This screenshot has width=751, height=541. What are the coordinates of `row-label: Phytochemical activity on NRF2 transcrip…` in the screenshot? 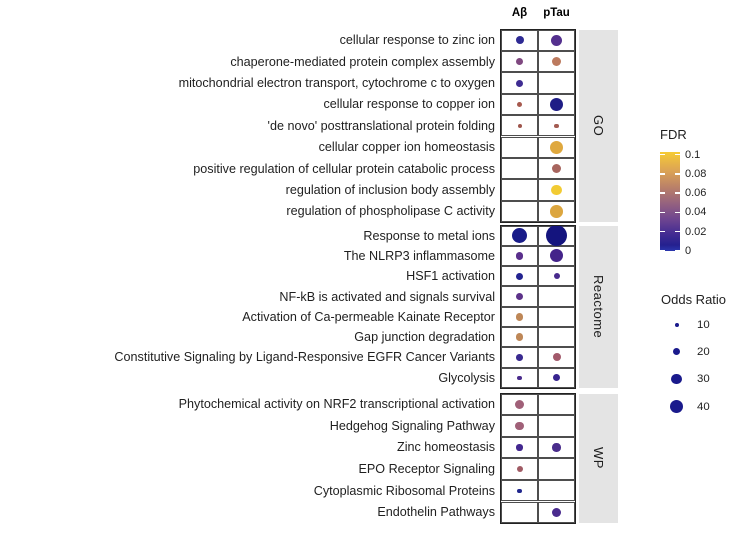 It's located at (336, 404).